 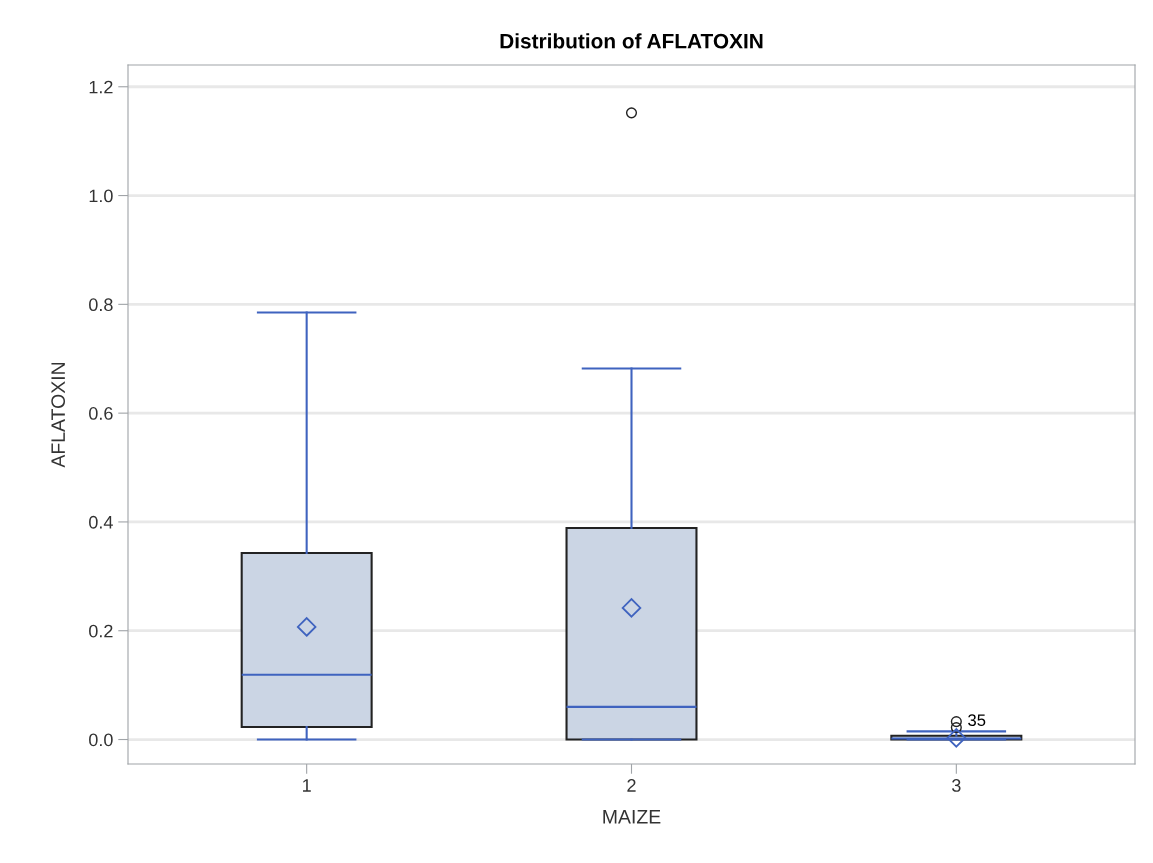 I want to click on y-tick-label: 0.4, so click(x=101, y=522).